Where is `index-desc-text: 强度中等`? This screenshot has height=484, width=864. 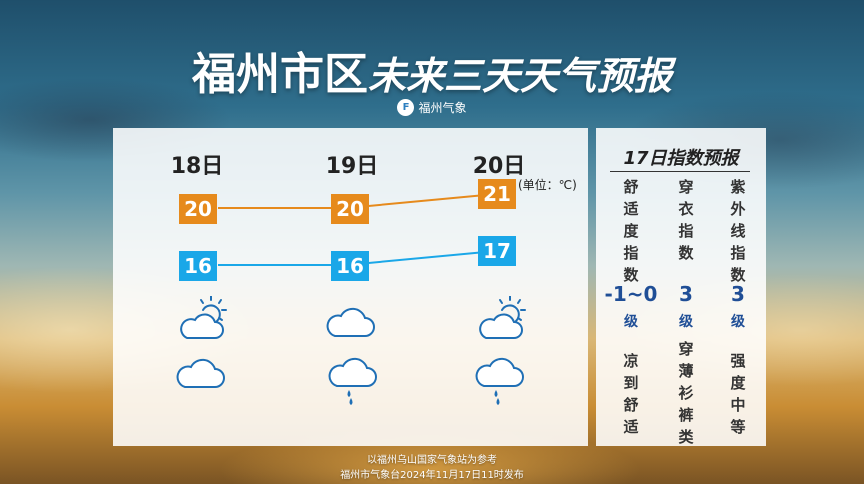 index-desc-text: 强度中等 is located at coordinates (738, 394).